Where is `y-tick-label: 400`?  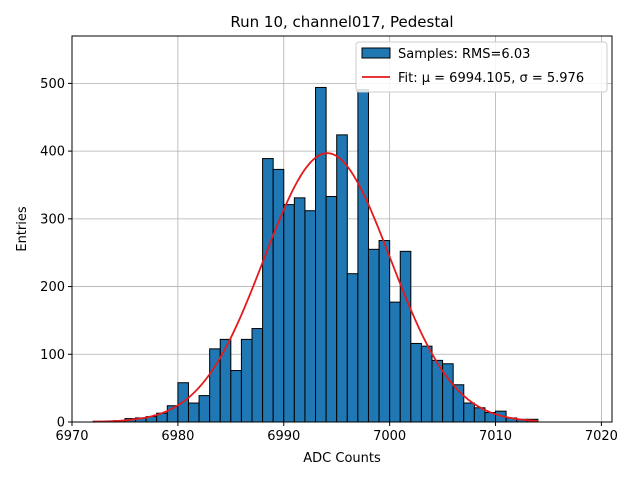 y-tick-label: 400 is located at coordinates (52, 152).